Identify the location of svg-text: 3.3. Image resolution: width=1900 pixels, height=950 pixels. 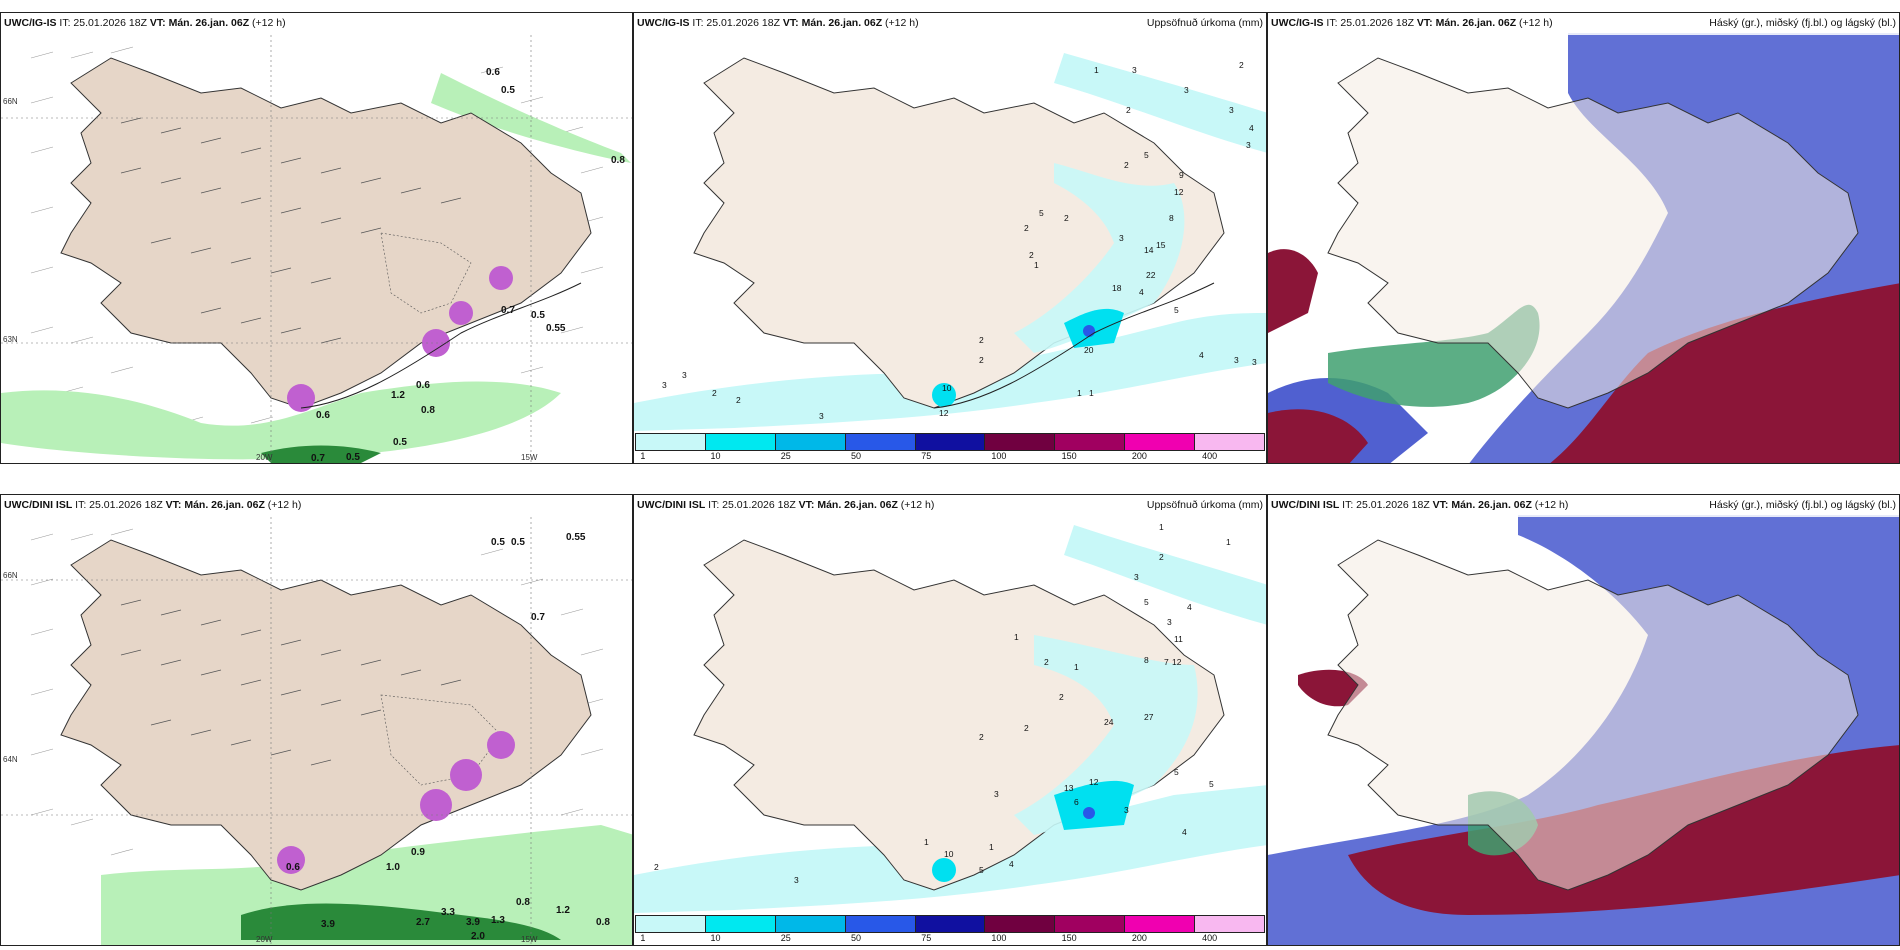
(448, 912).